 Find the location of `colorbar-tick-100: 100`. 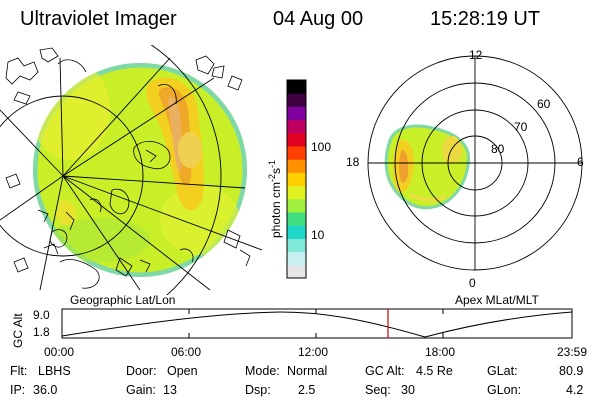

colorbar-tick-100: 100 is located at coordinates (321, 147).